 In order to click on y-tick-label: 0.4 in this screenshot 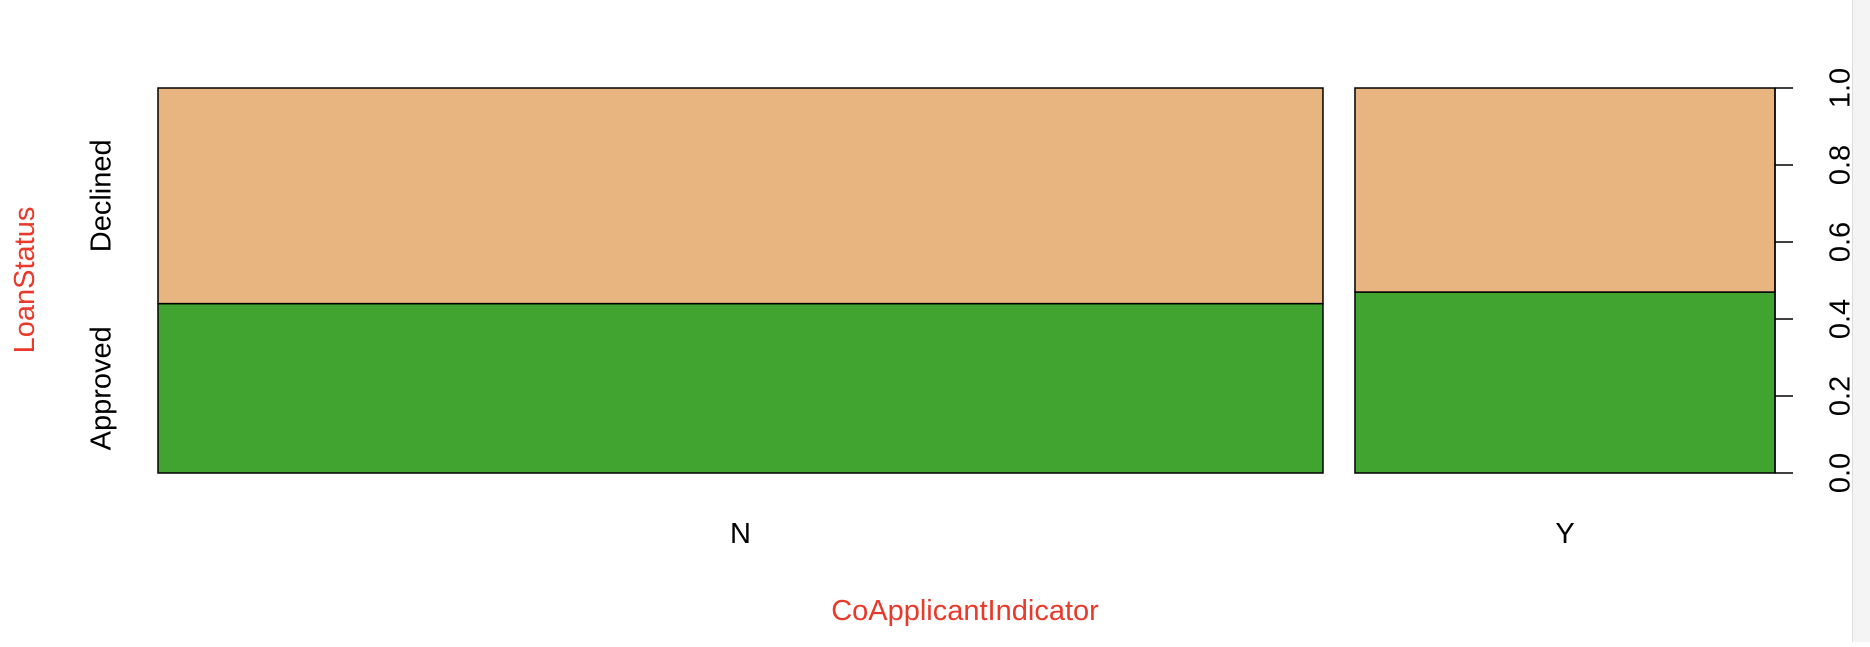, I will do `click(1841, 319)`.